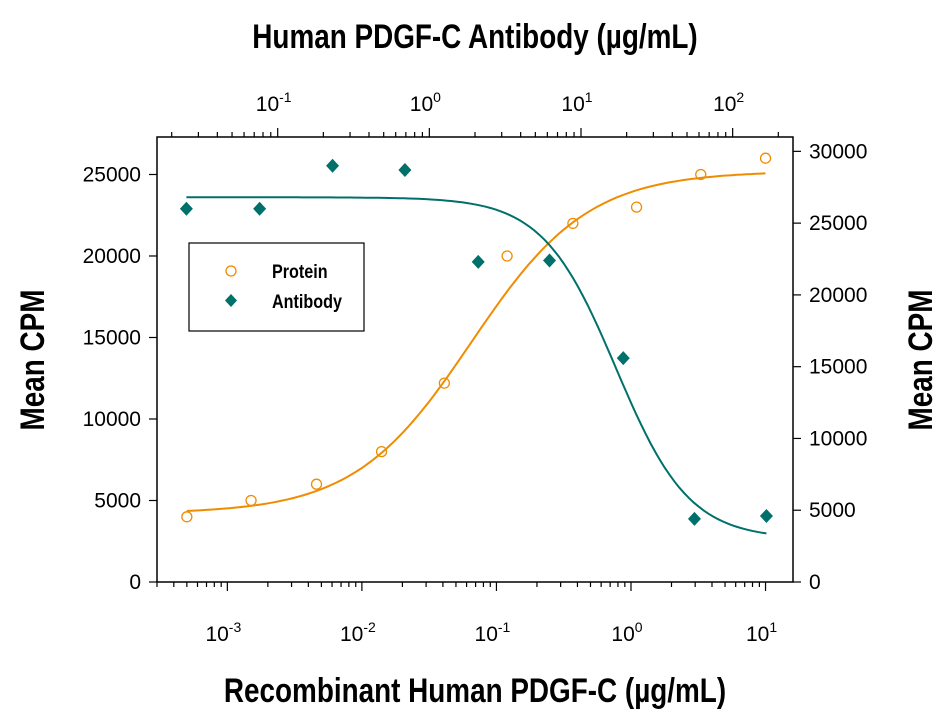 This screenshot has height=719, width=951. I want to click on legend-antibody-marker, so click(231, 300).